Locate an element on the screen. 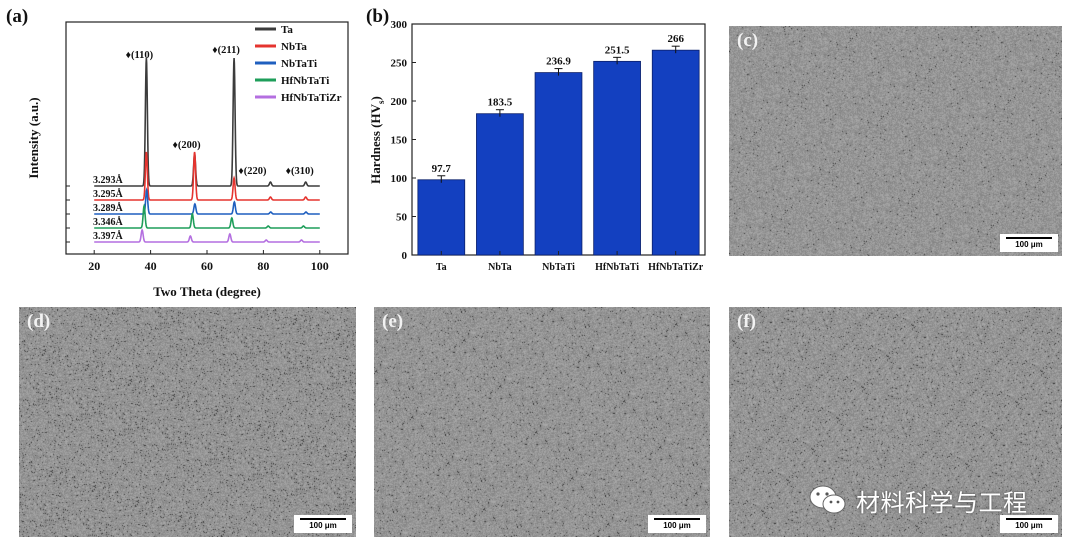 This screenshot has width=1080, height=548. hardness-value-label: 266 is located at coordinates (675, 39).